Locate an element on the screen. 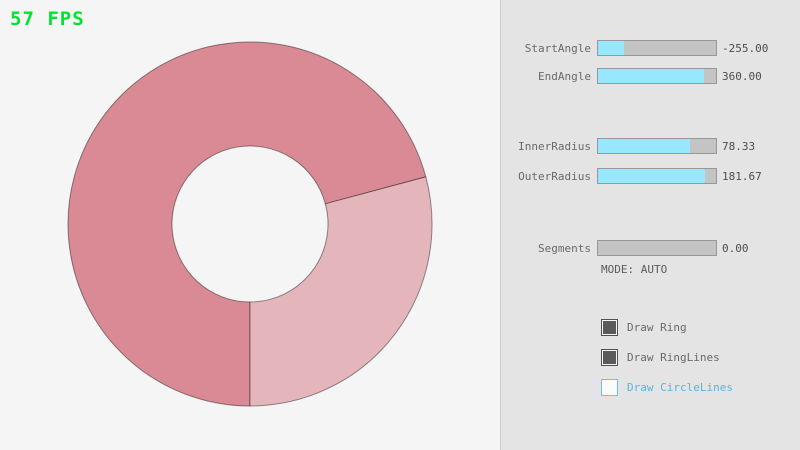 The width and height of the screenshot is (800, 450). slider-row-innerradius: InnerRadius 78.33 is located at coordinates (650, 146).